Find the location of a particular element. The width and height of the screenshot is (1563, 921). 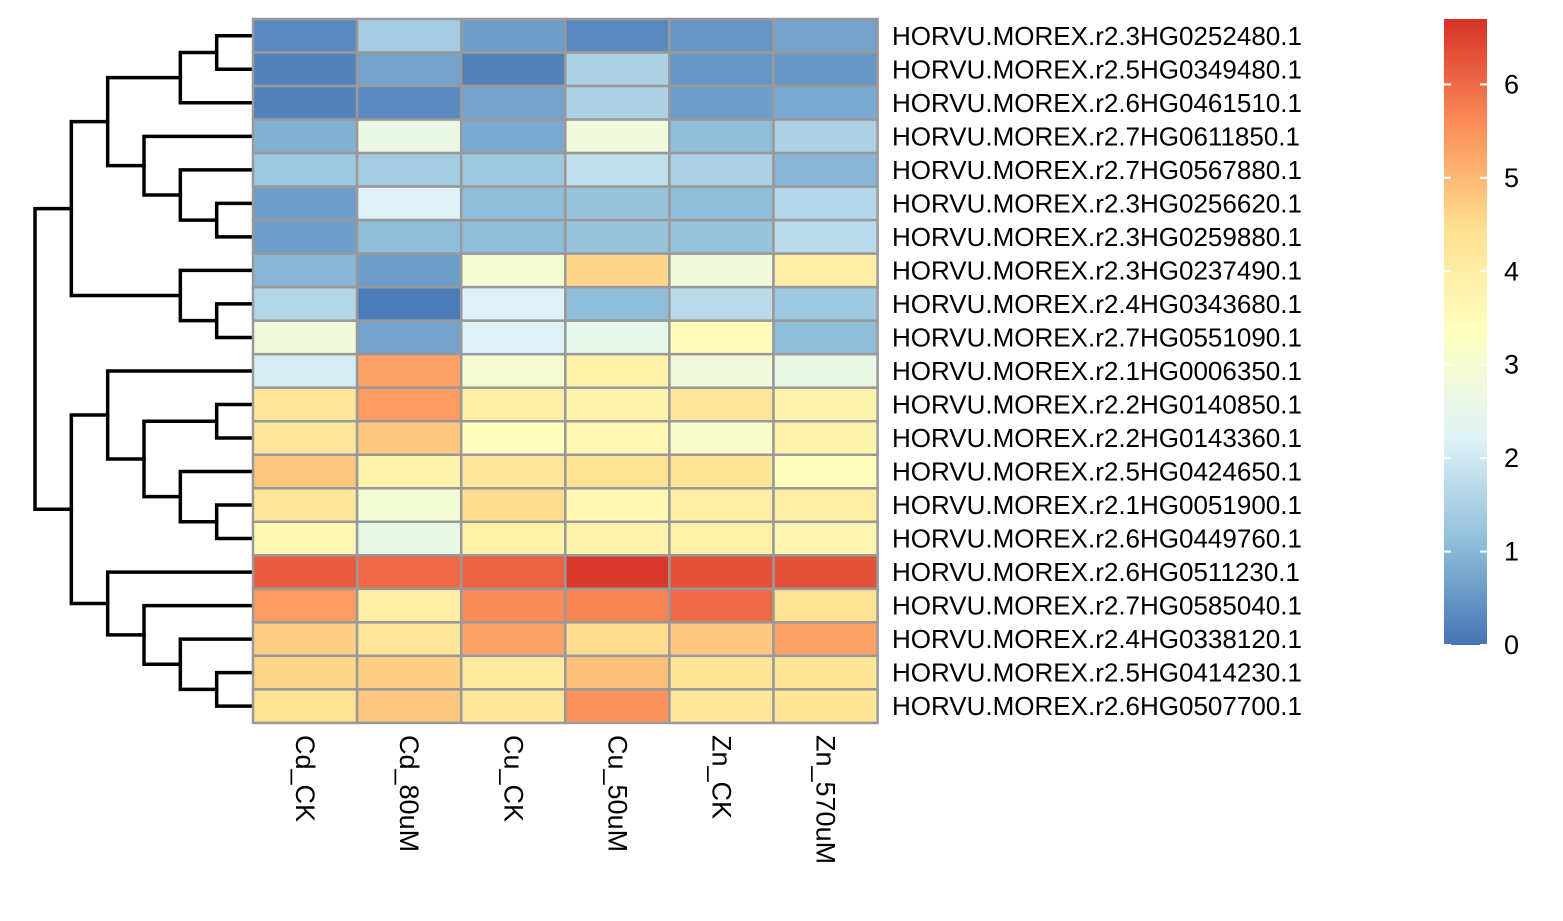

heatmap-cell-r1-c3 is located at coordinates (617, 69).